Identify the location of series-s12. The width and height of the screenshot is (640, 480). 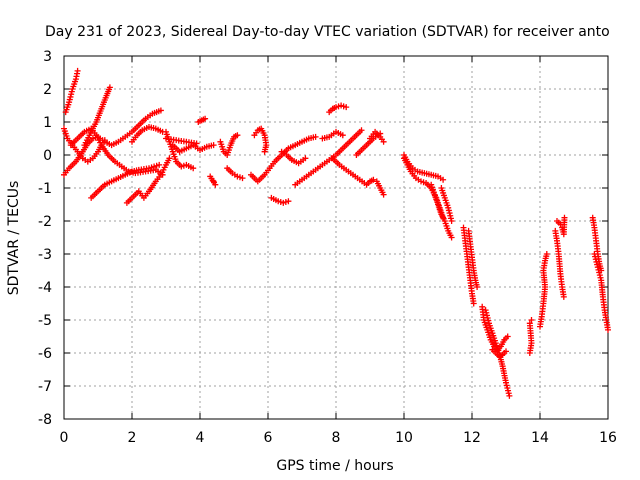
(202, 120).